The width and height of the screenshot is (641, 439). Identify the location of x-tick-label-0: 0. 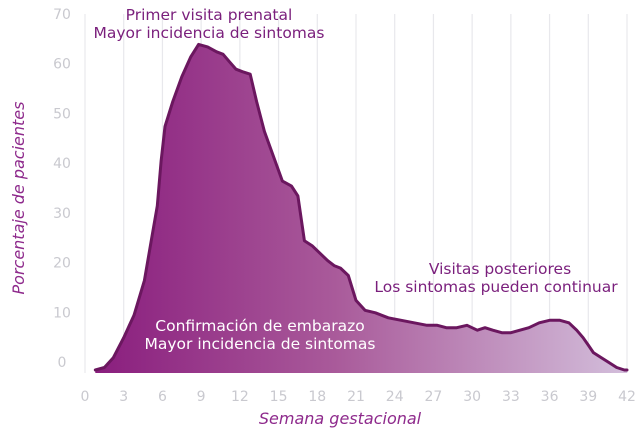
(85, 397).